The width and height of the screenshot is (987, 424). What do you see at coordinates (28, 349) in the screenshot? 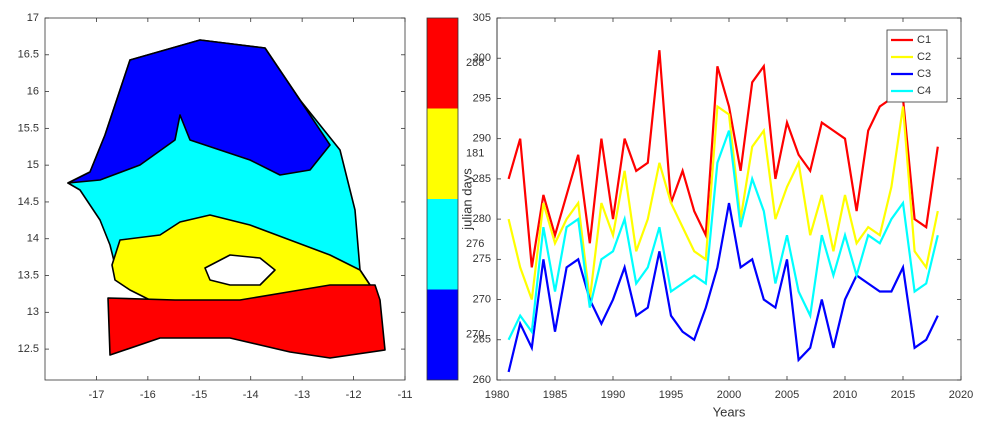
I see `y-tick-label: 12.5` at bounding box center [28, 349].